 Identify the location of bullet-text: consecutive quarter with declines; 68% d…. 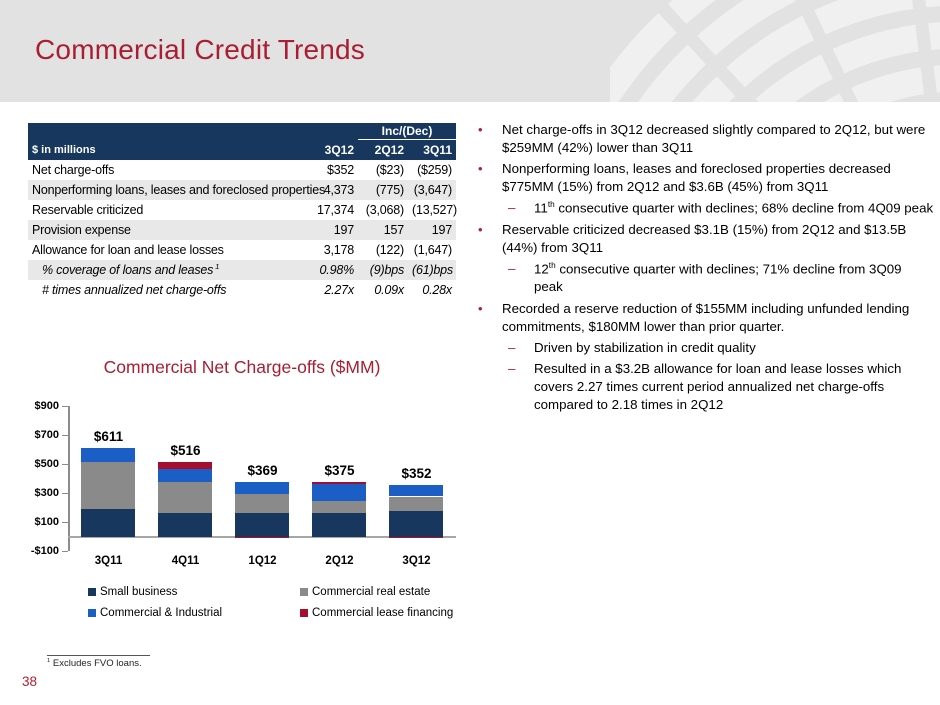
(744, 208).